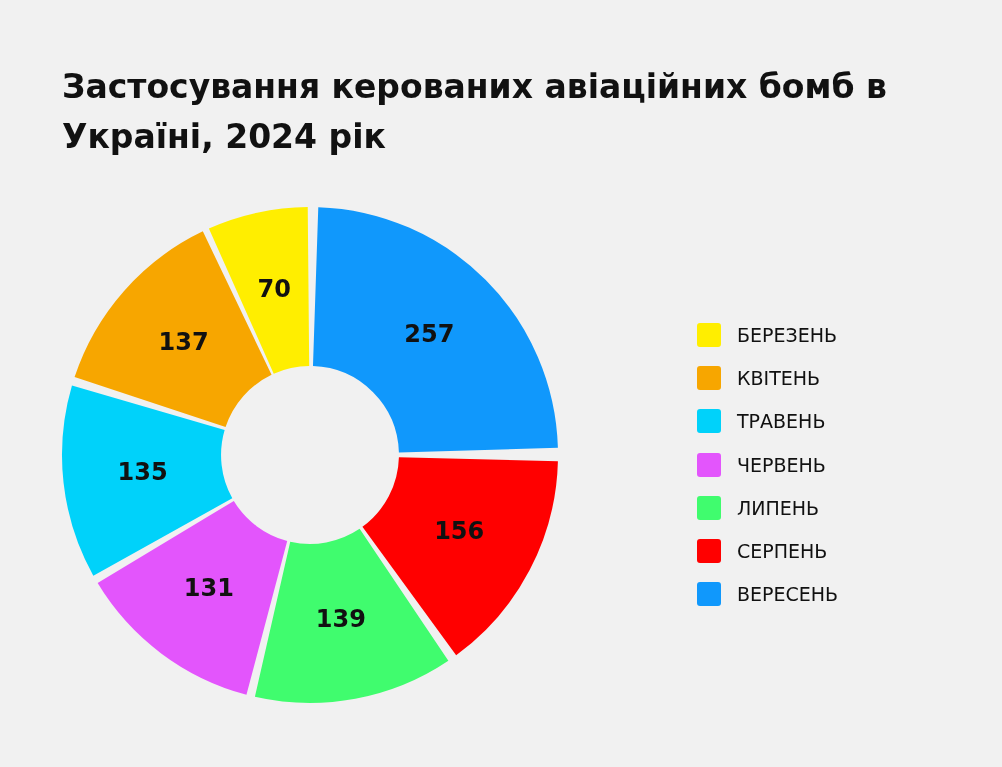 Image resolution: width=1002 pixels, height=767 pixels. Describe the element at coordinates (781, 464) in the screenshot. I see `legend-label: ЧЕРВЕНЬ` at that location.